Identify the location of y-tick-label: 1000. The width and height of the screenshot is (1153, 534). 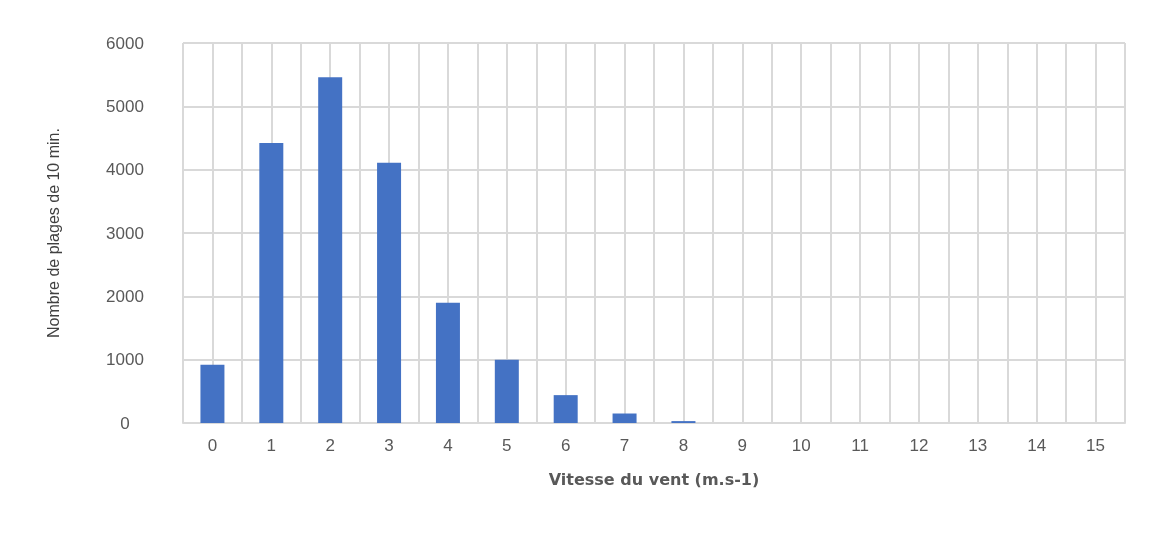
(125, 360).